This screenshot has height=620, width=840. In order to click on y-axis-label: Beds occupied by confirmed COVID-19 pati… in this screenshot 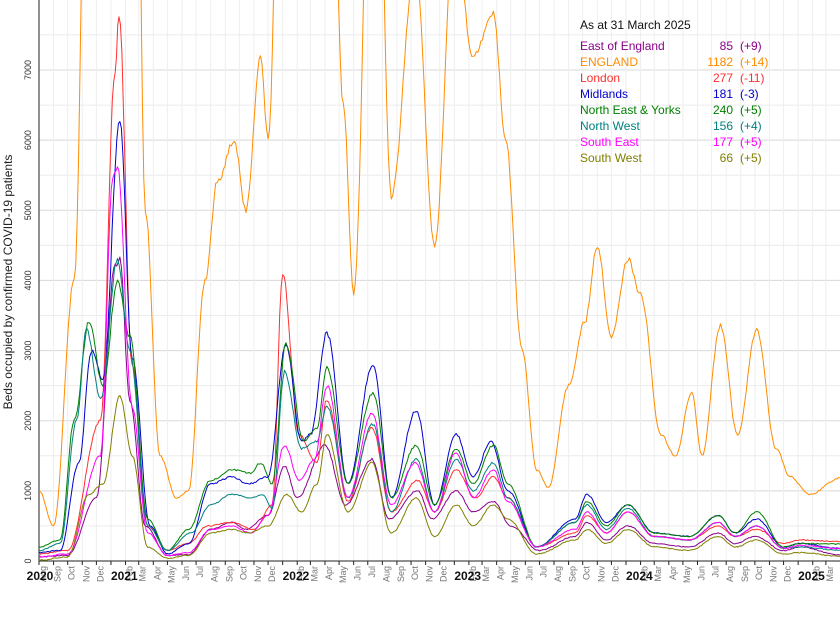, I will do `click(8, 282)`.